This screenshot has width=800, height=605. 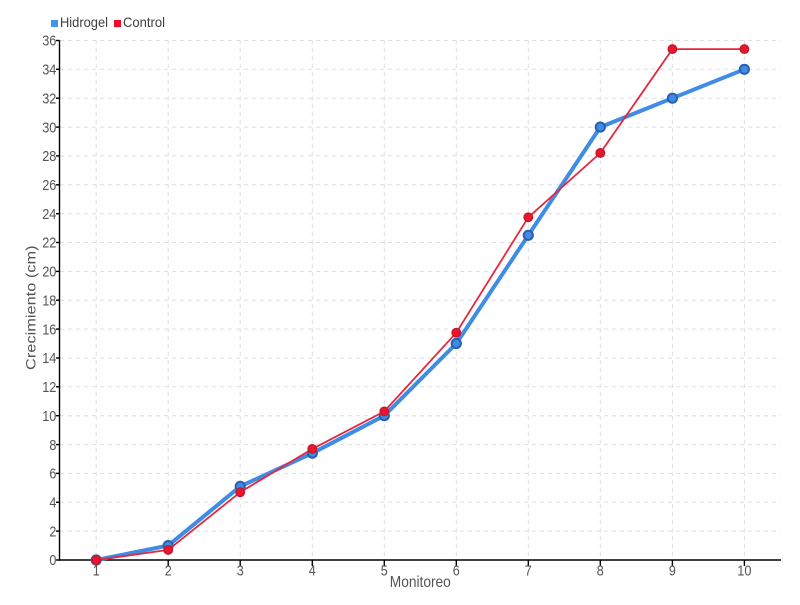 I want to click on svg-text: 14, so click(x=49, y=358).